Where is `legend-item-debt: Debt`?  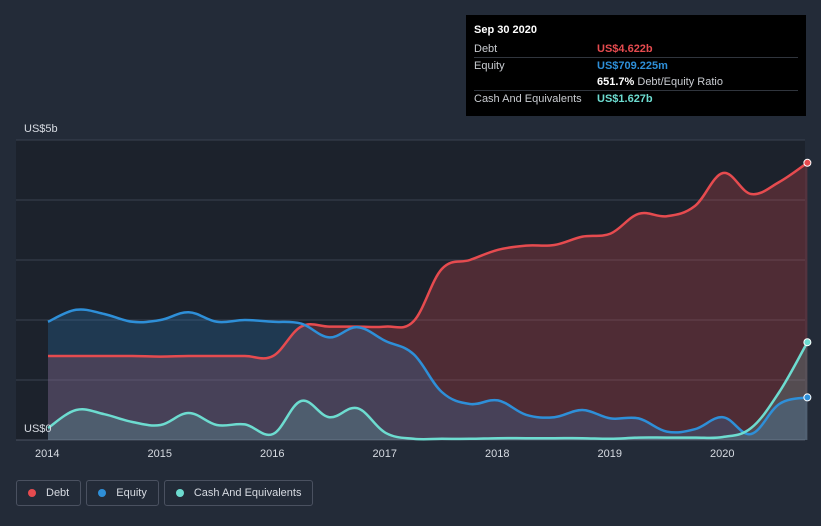
legend-item-debt: Debt is located at coordinates (49, 493).